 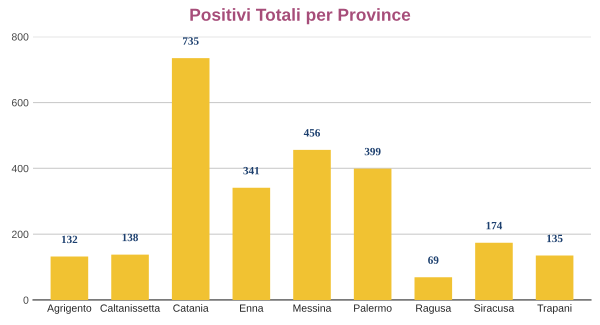 I want to click on data-label: 341, so click(x=251, y=170).